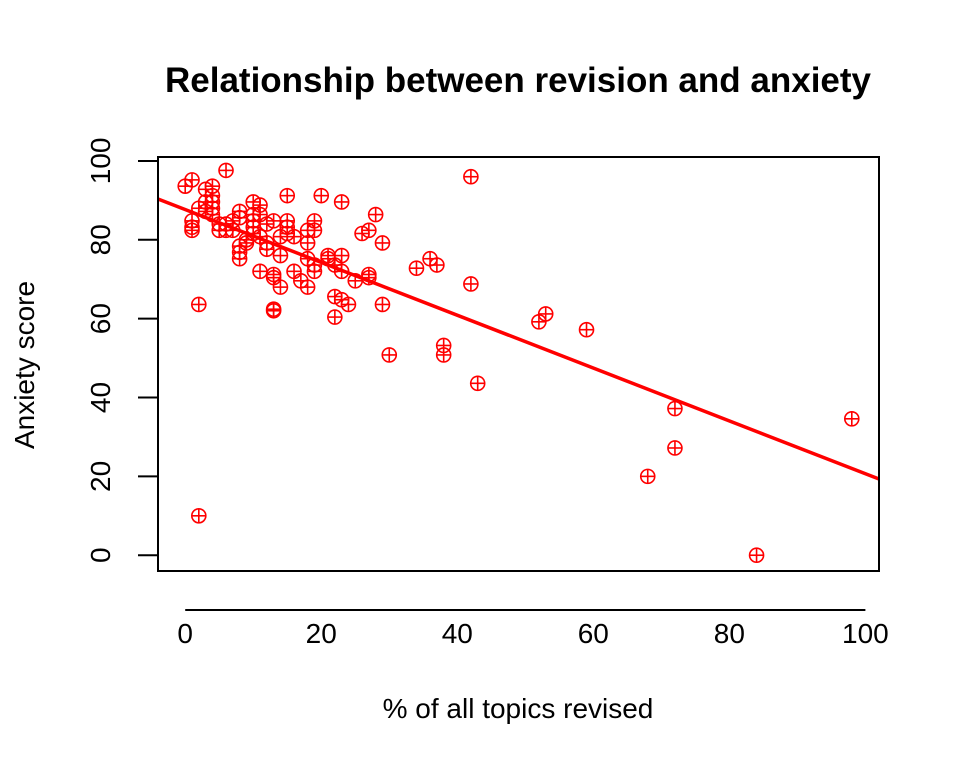  I want to click on y-tick-label: 0, so click(100, 555).